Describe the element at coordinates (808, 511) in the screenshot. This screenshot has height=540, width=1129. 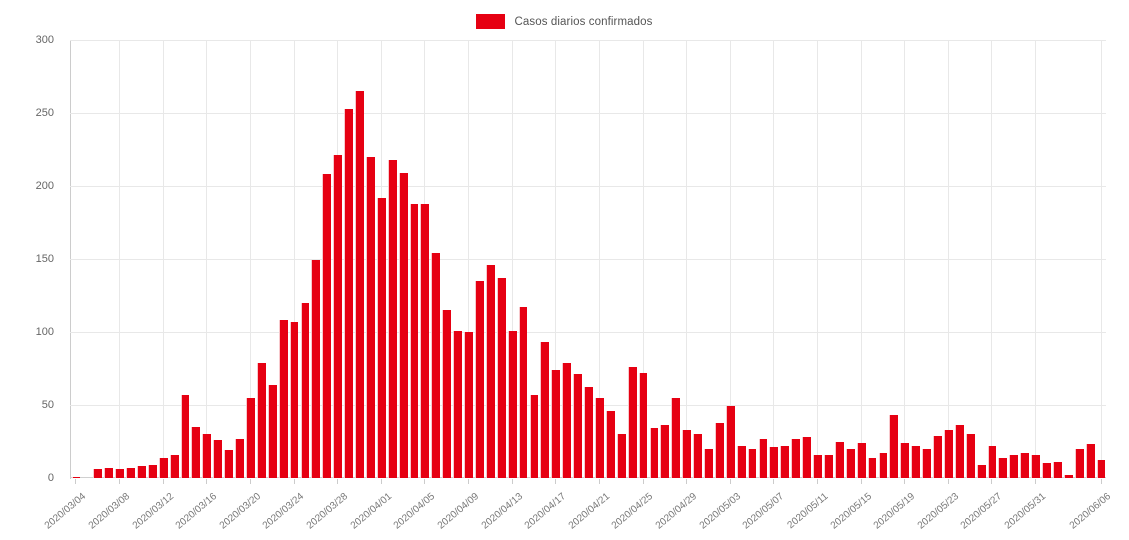
I see `x-axis-tick-label: 2020/05/11` at that location.